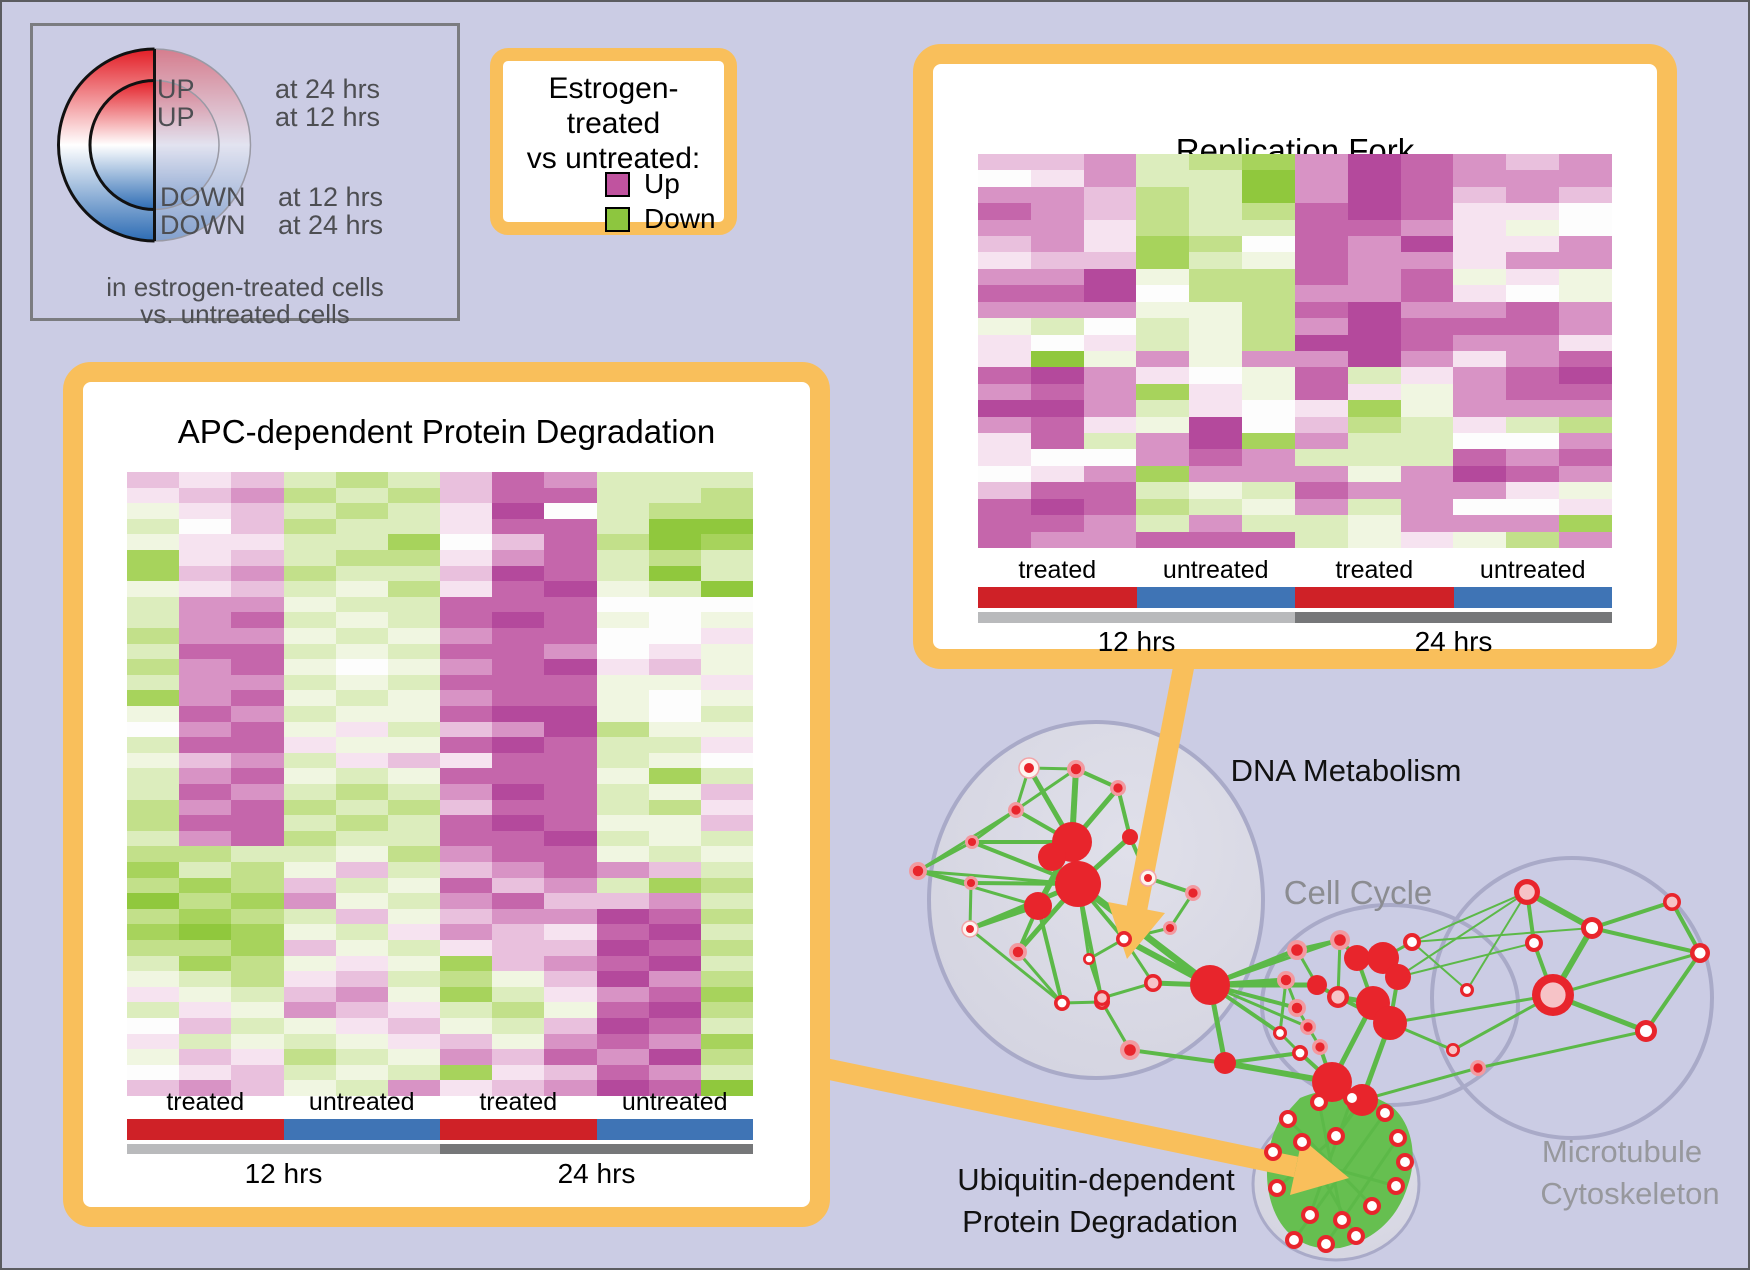 The width and height of the screenshot is (1750, 1279). Describe the element at coordinates (680, 218) in the screenshot. I see `down-label: Down` at that location.